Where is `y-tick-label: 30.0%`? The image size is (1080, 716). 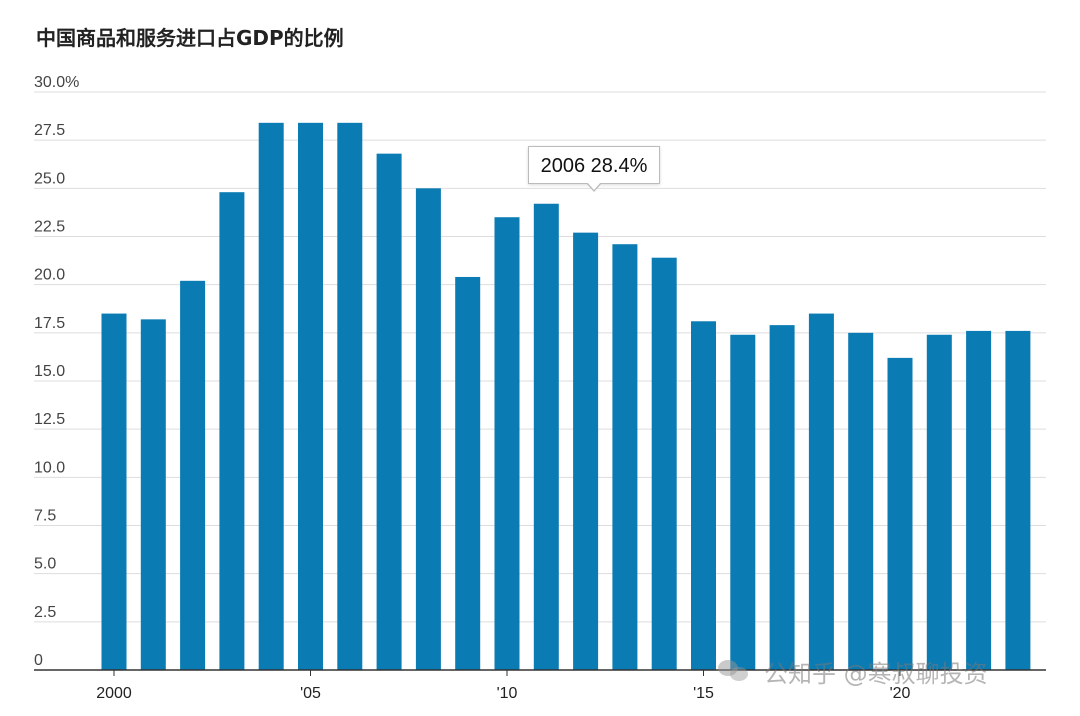
y-tick-label: 30.0% is located at coordinates (56, 82).